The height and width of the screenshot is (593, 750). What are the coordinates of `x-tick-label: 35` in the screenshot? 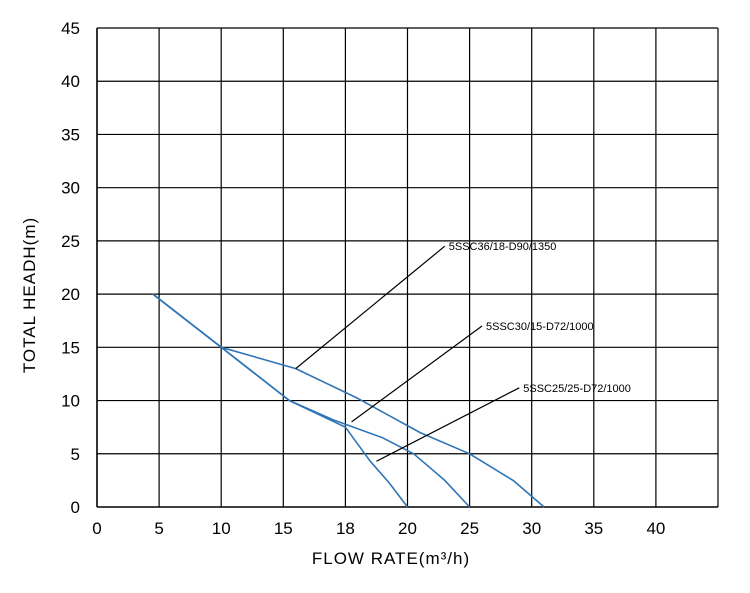 It's located at (593, 528).